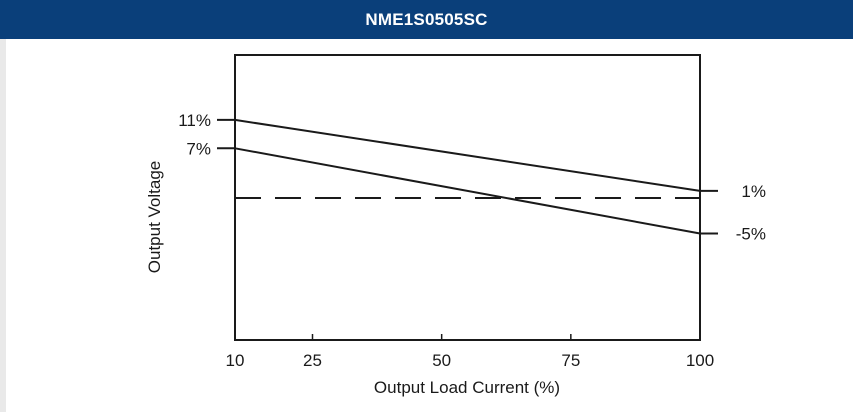 This screenshot has width=853, height=412. Describe the element at coordinates (570, 360) in the screenshot. I see `x-tick-label: 75` at that location.